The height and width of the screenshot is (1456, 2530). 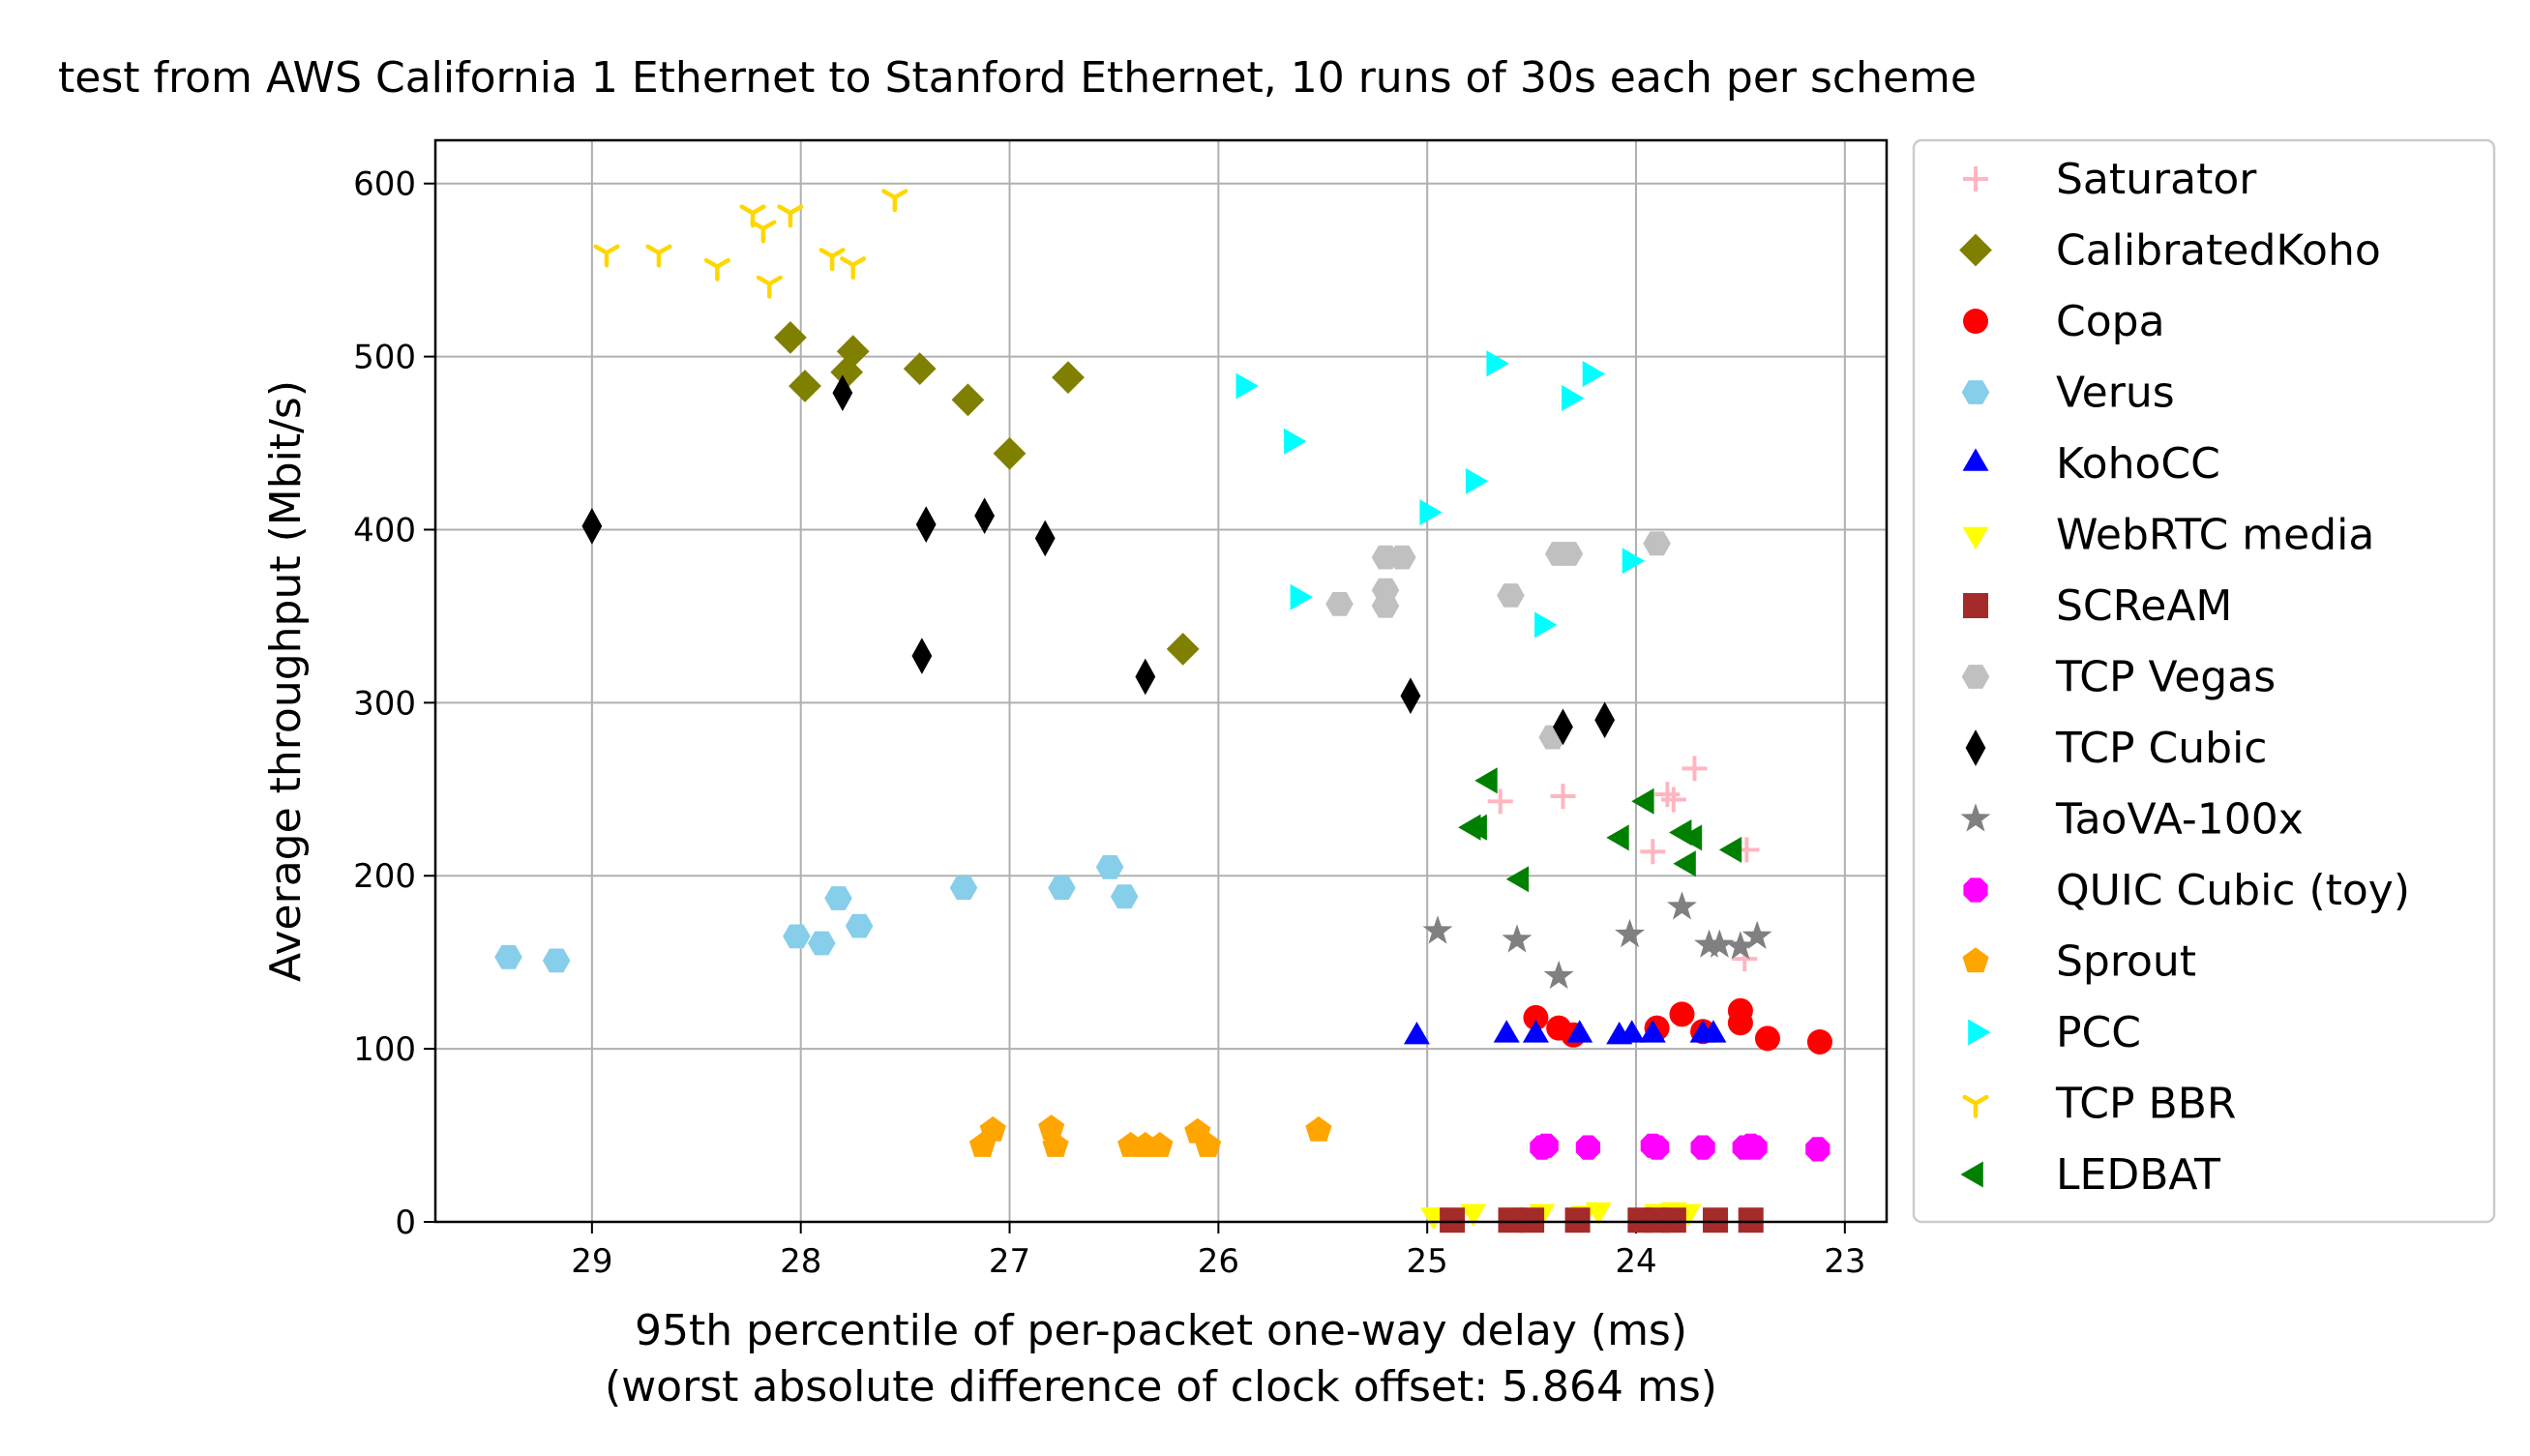 I want to click on legend-label: PCC, so click(x=2098, y=1032).